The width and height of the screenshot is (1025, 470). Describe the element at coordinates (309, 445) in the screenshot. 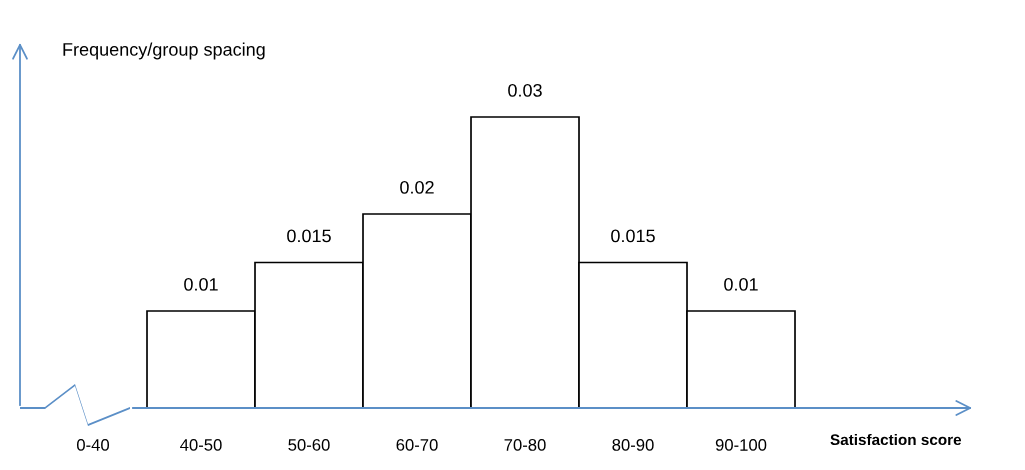

I see `x-tick-label: 50-60` at that location.